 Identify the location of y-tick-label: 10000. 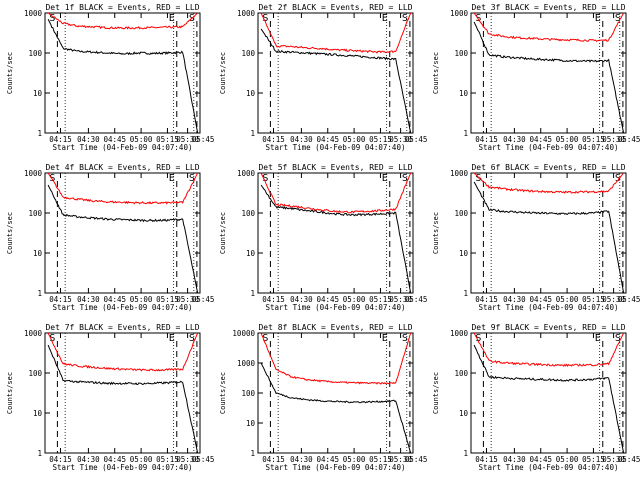
(243, 333).